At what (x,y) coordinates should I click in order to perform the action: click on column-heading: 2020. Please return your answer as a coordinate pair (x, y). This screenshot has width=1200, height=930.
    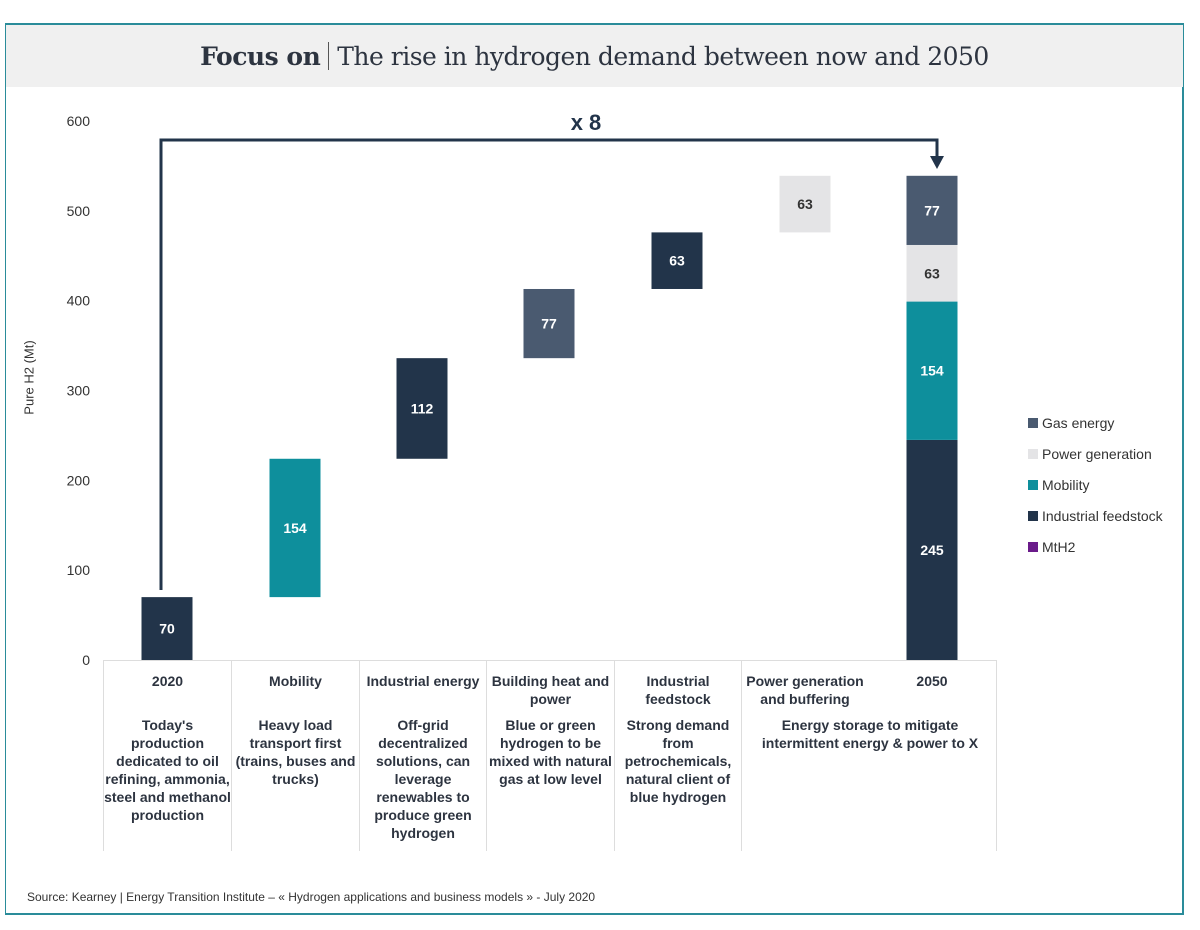
    Looking at the image, I should click on (167, 681).